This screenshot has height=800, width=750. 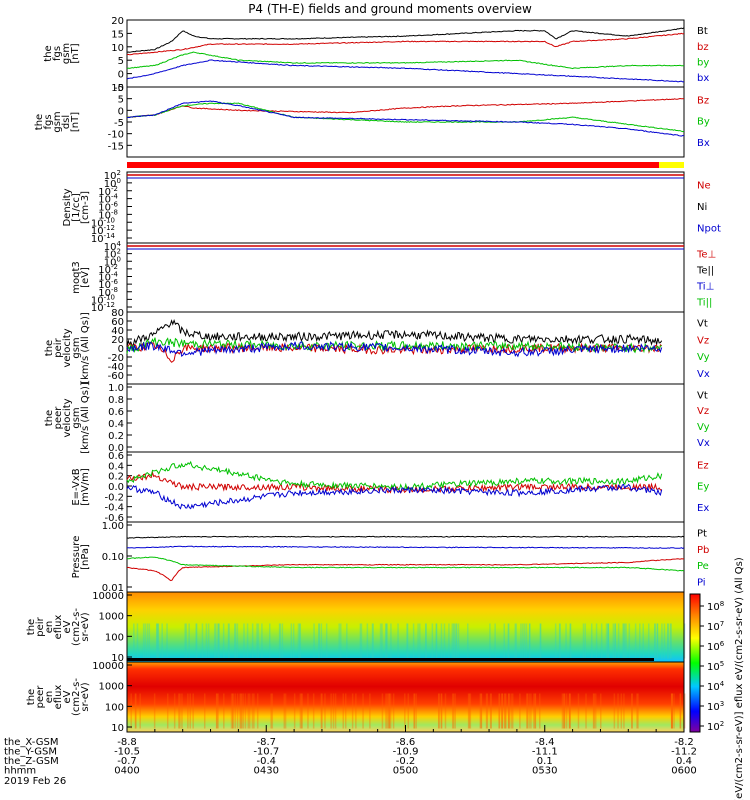 What do you see at coordinates (35, 781) in the screenshot?
I see `date-label: 2019 Feb 26` at bounding box center [35, 781].